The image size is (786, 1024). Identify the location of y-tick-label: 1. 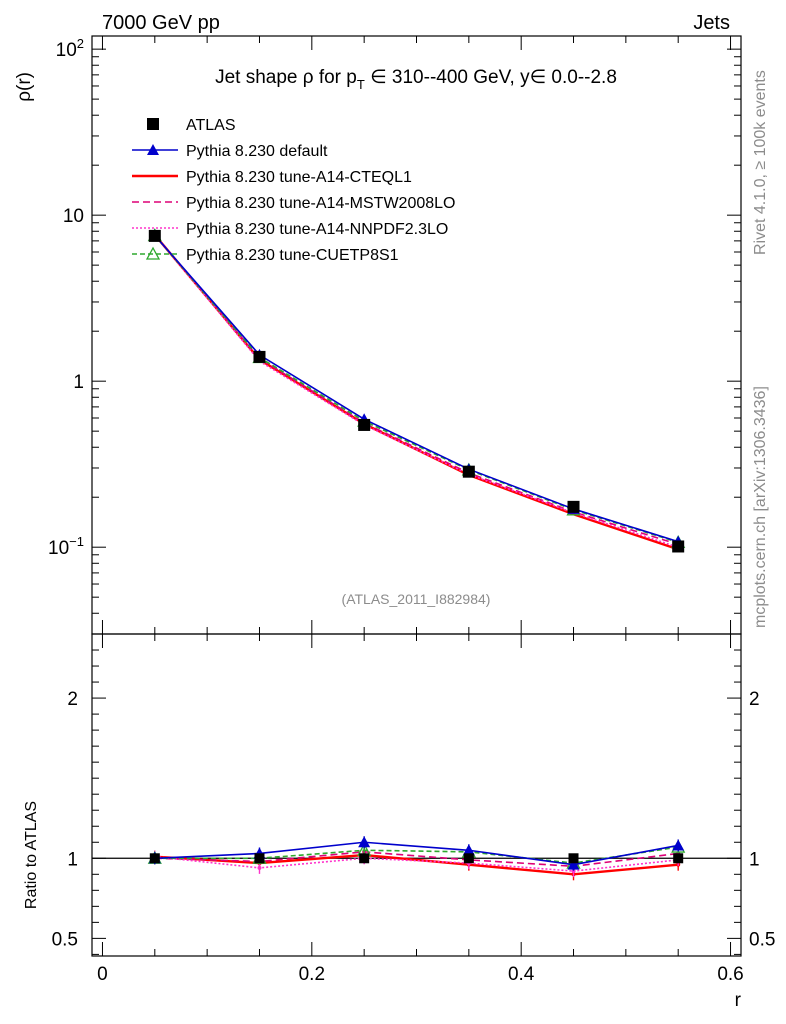
(78, 382).